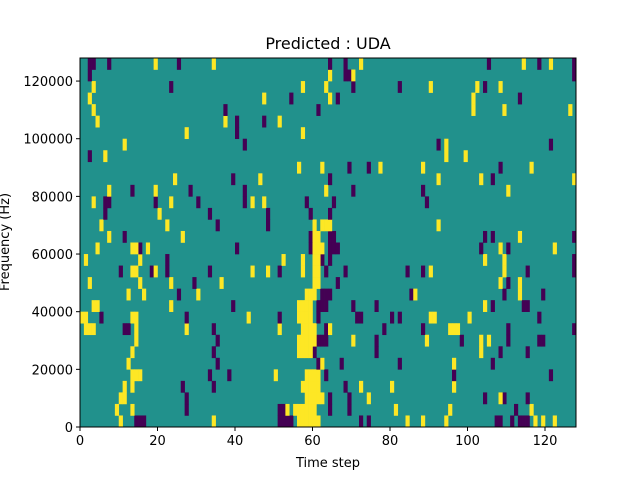  I want to click on y-tick-label: 100000, so click(48, 140).